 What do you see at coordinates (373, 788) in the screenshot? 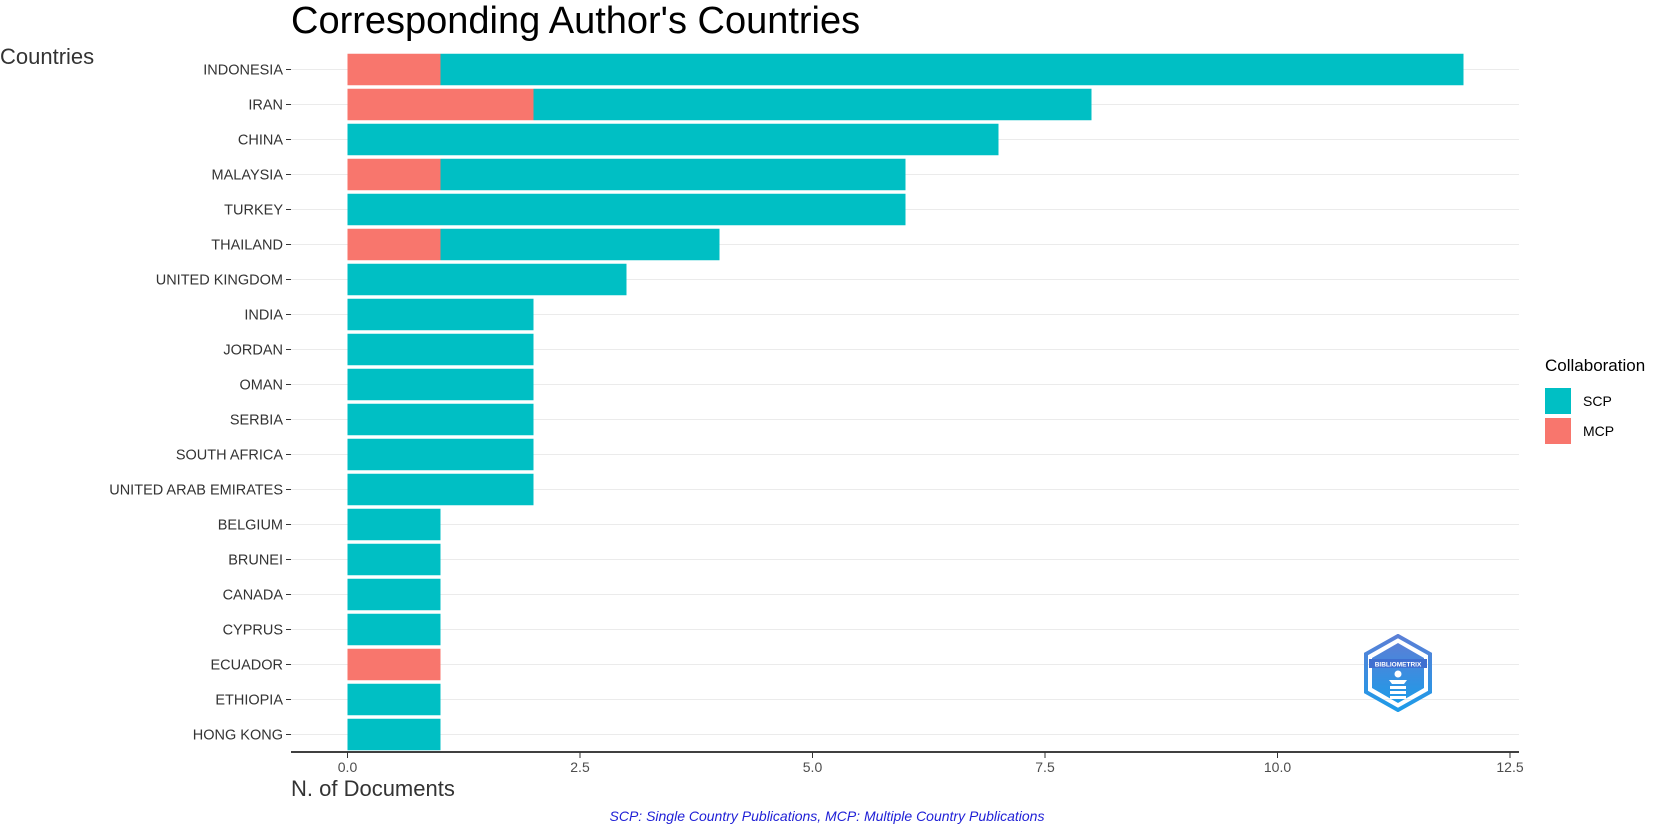
I see `x-axis-title: N. of Documents` at bounding box center [373, 788].